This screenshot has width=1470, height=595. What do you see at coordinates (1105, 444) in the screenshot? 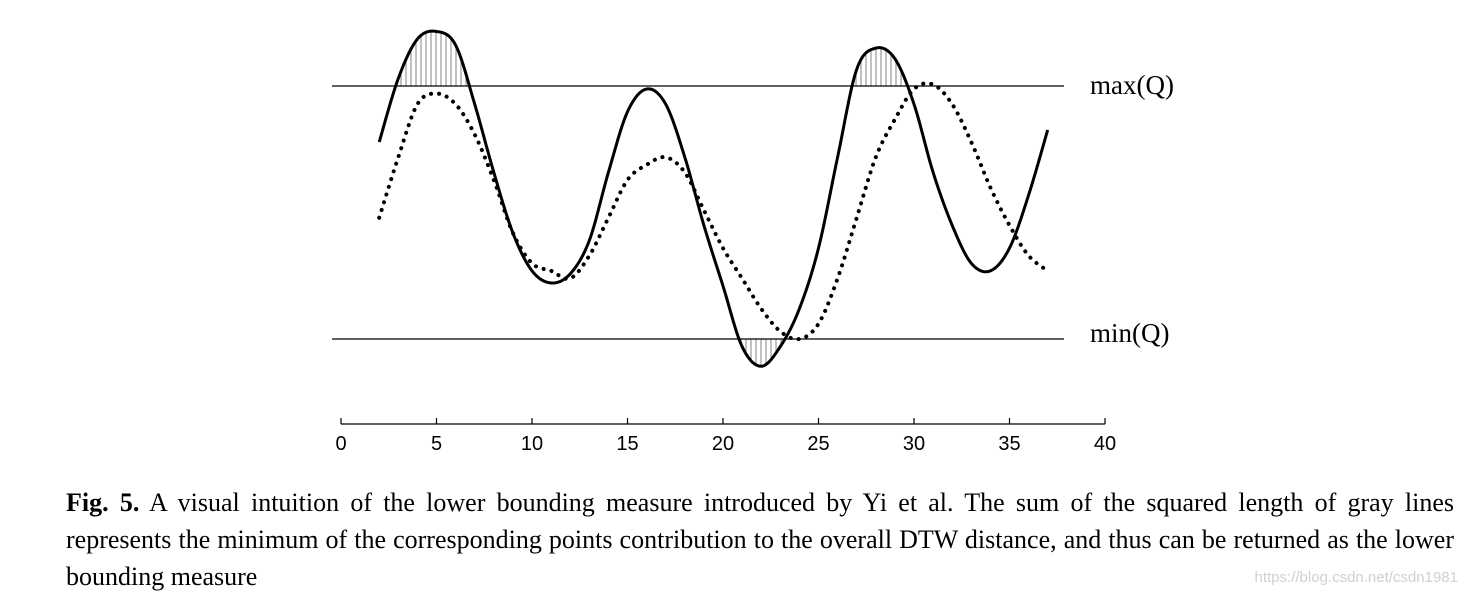
I see `x-tick-label: 40` at bounding box center [1105, 444].